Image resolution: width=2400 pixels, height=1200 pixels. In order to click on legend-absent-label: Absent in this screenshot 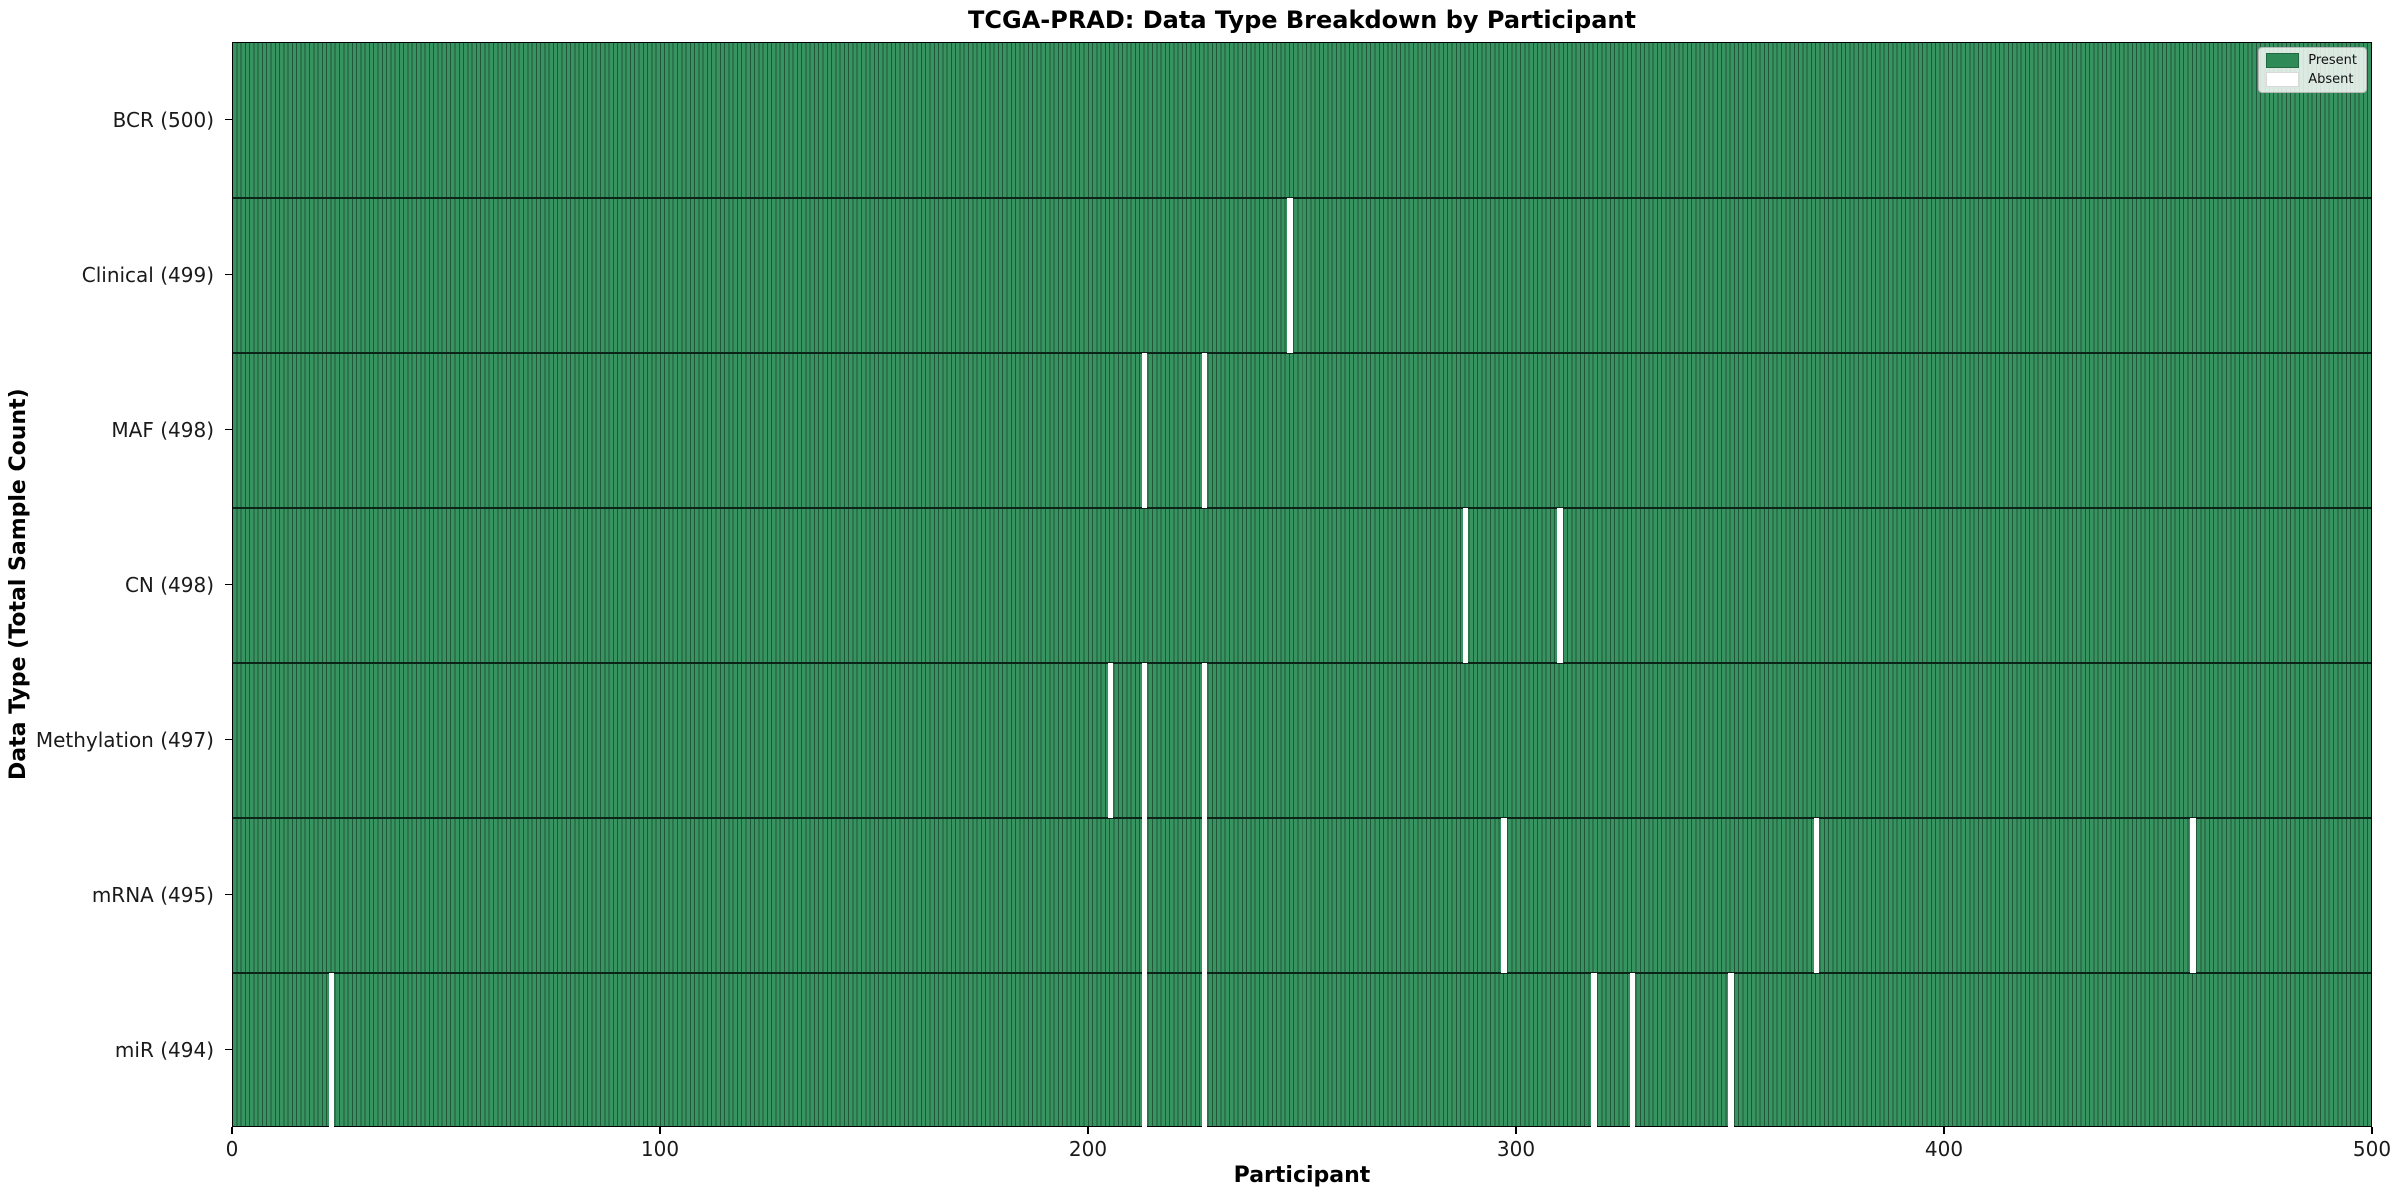, I will do `click(2331, 79)`.